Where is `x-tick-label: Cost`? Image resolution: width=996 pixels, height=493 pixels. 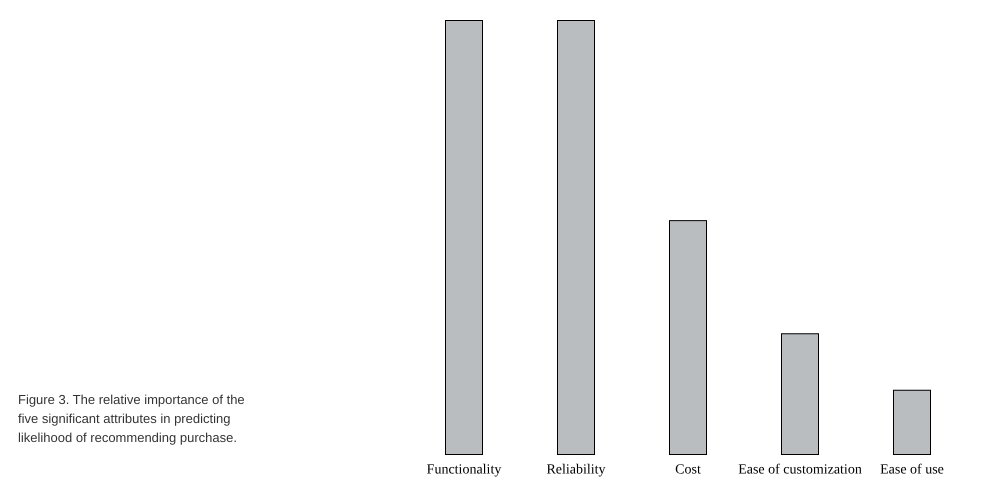 x-tick-label: Cost is located at coordinates (688, 470).